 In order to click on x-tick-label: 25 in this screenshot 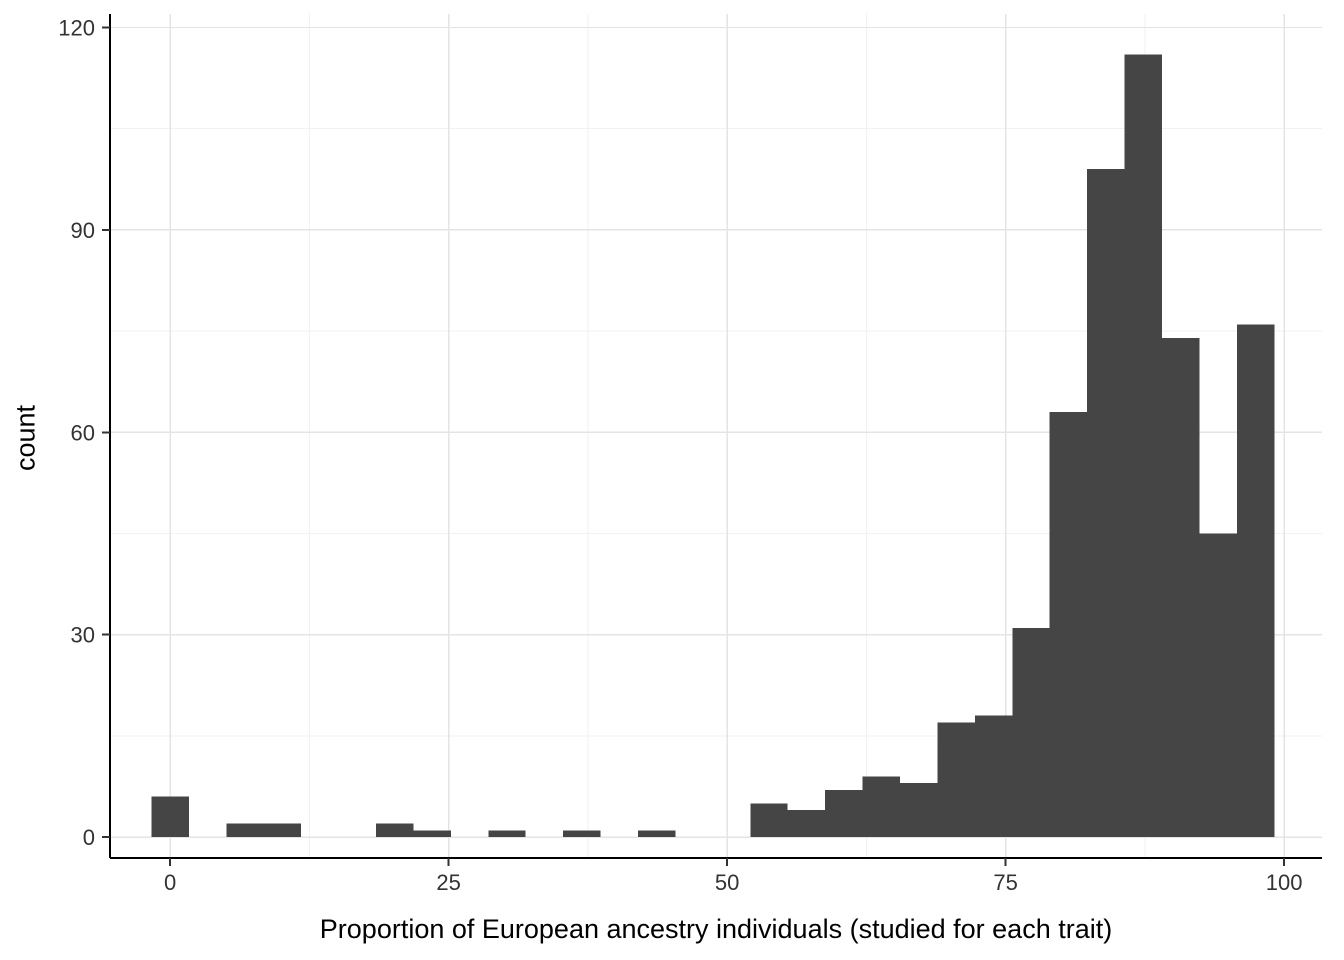, I will do `click(448, 882)`.